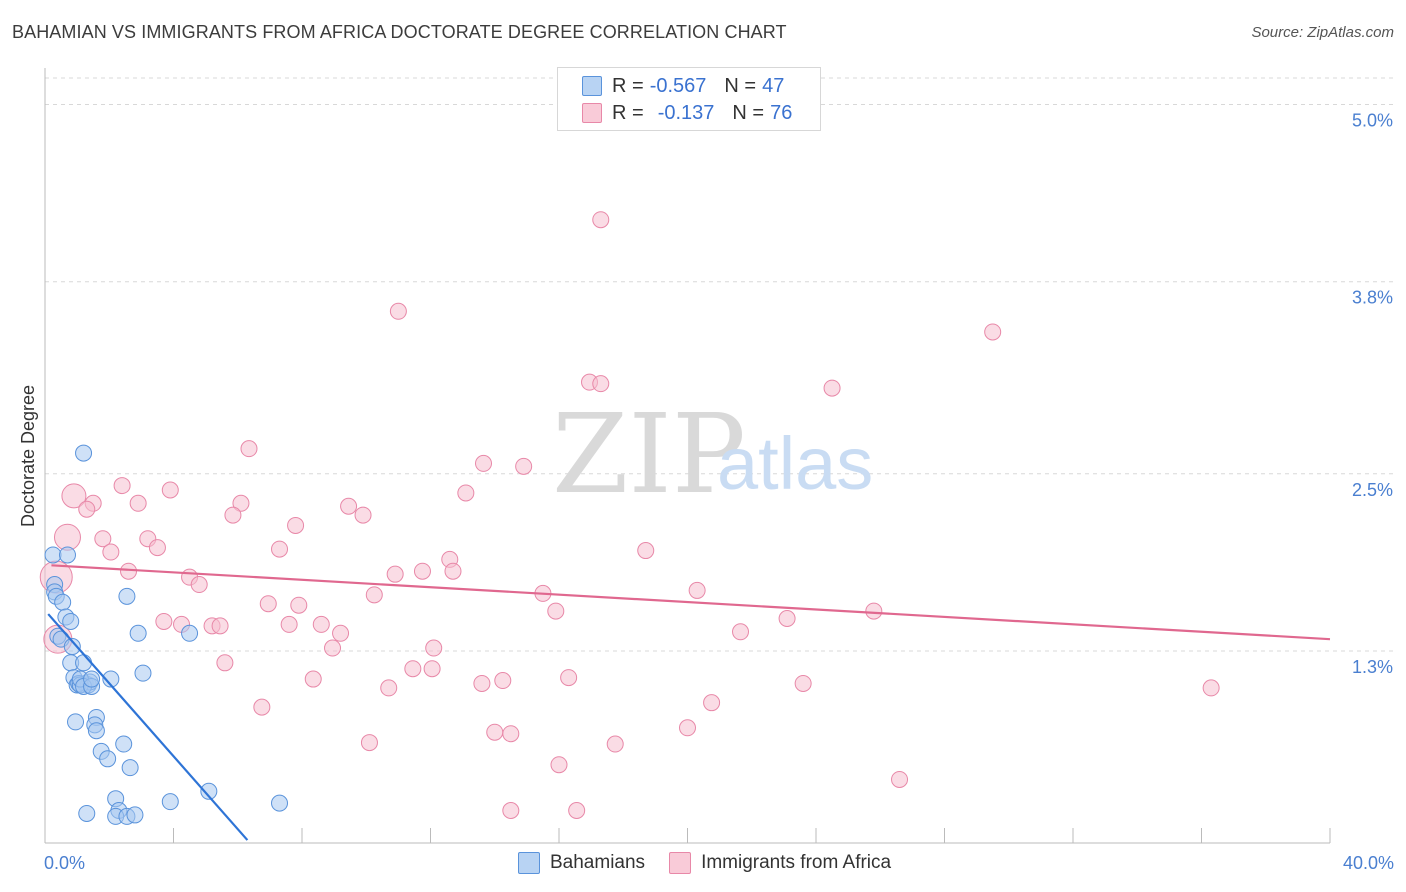 The image size is (1406, 892). Describe the element at coordinates (1372, 394) in the screenshot. I see `tick-labels: 1.3% 2.5% 3.8% 5.0%` at that location.